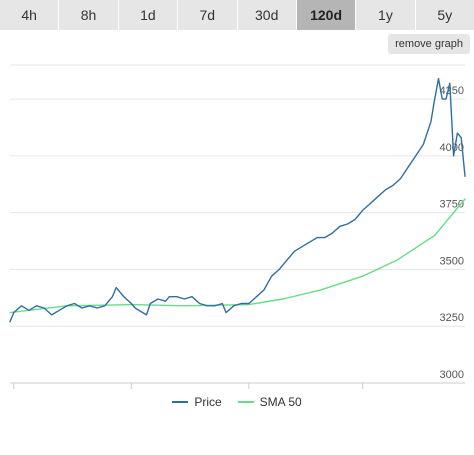  What do you see at coordinates (89, 15) in the screenshot?
I see `tab-8h: 8h` at bounding box center [89, 15].